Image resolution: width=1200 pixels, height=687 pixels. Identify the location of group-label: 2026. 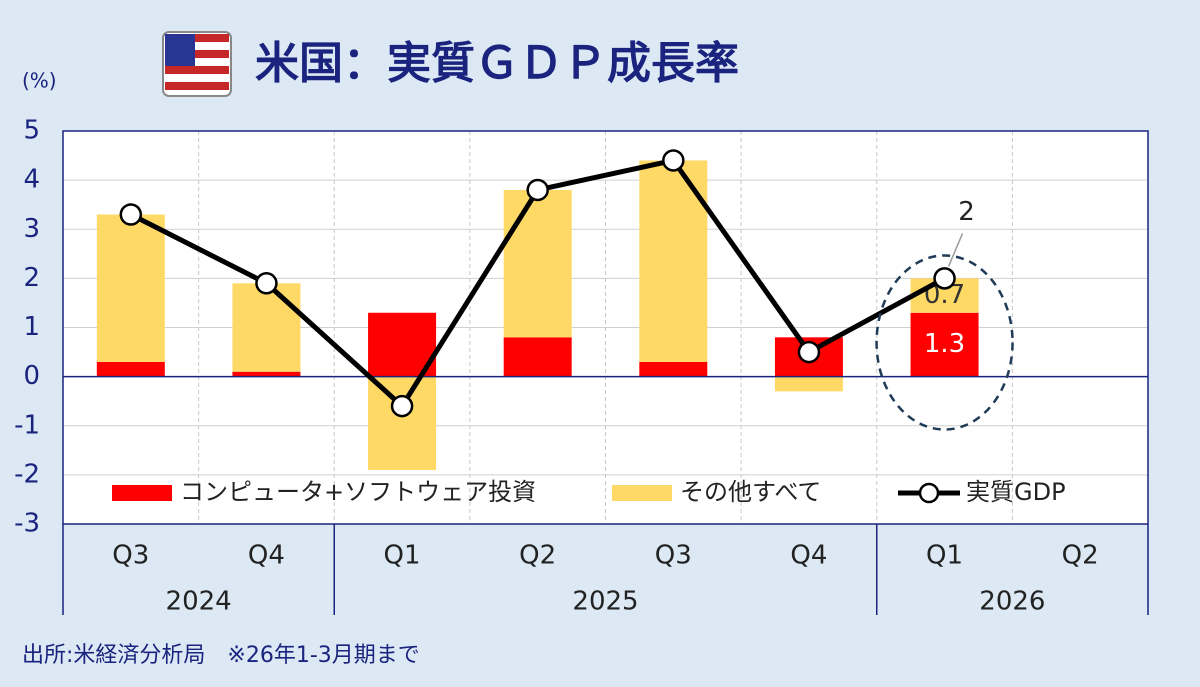
(1012, 602).